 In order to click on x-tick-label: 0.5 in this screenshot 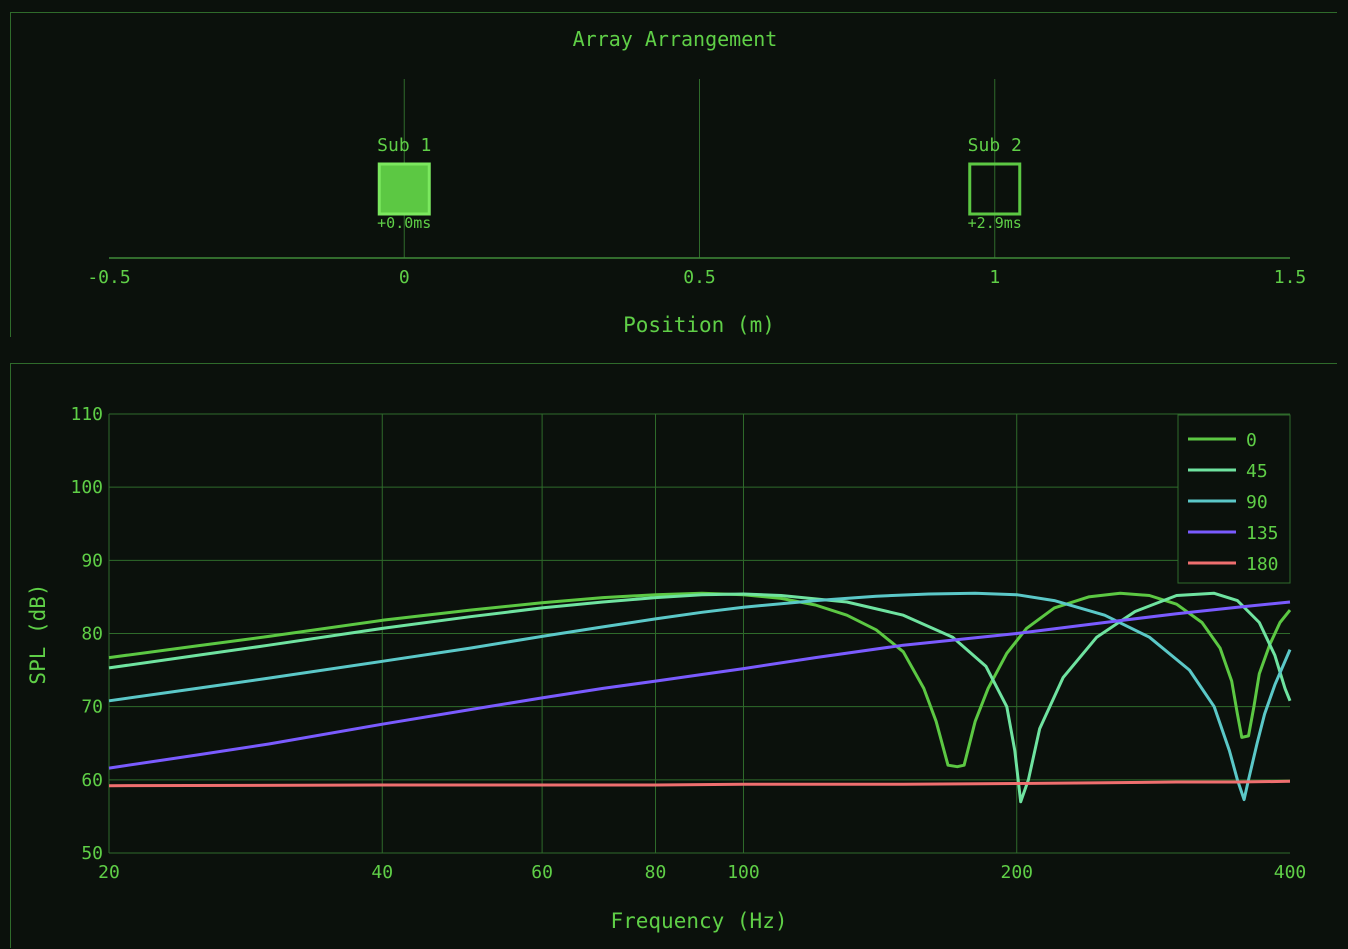, I will do `click(699, 277)`.